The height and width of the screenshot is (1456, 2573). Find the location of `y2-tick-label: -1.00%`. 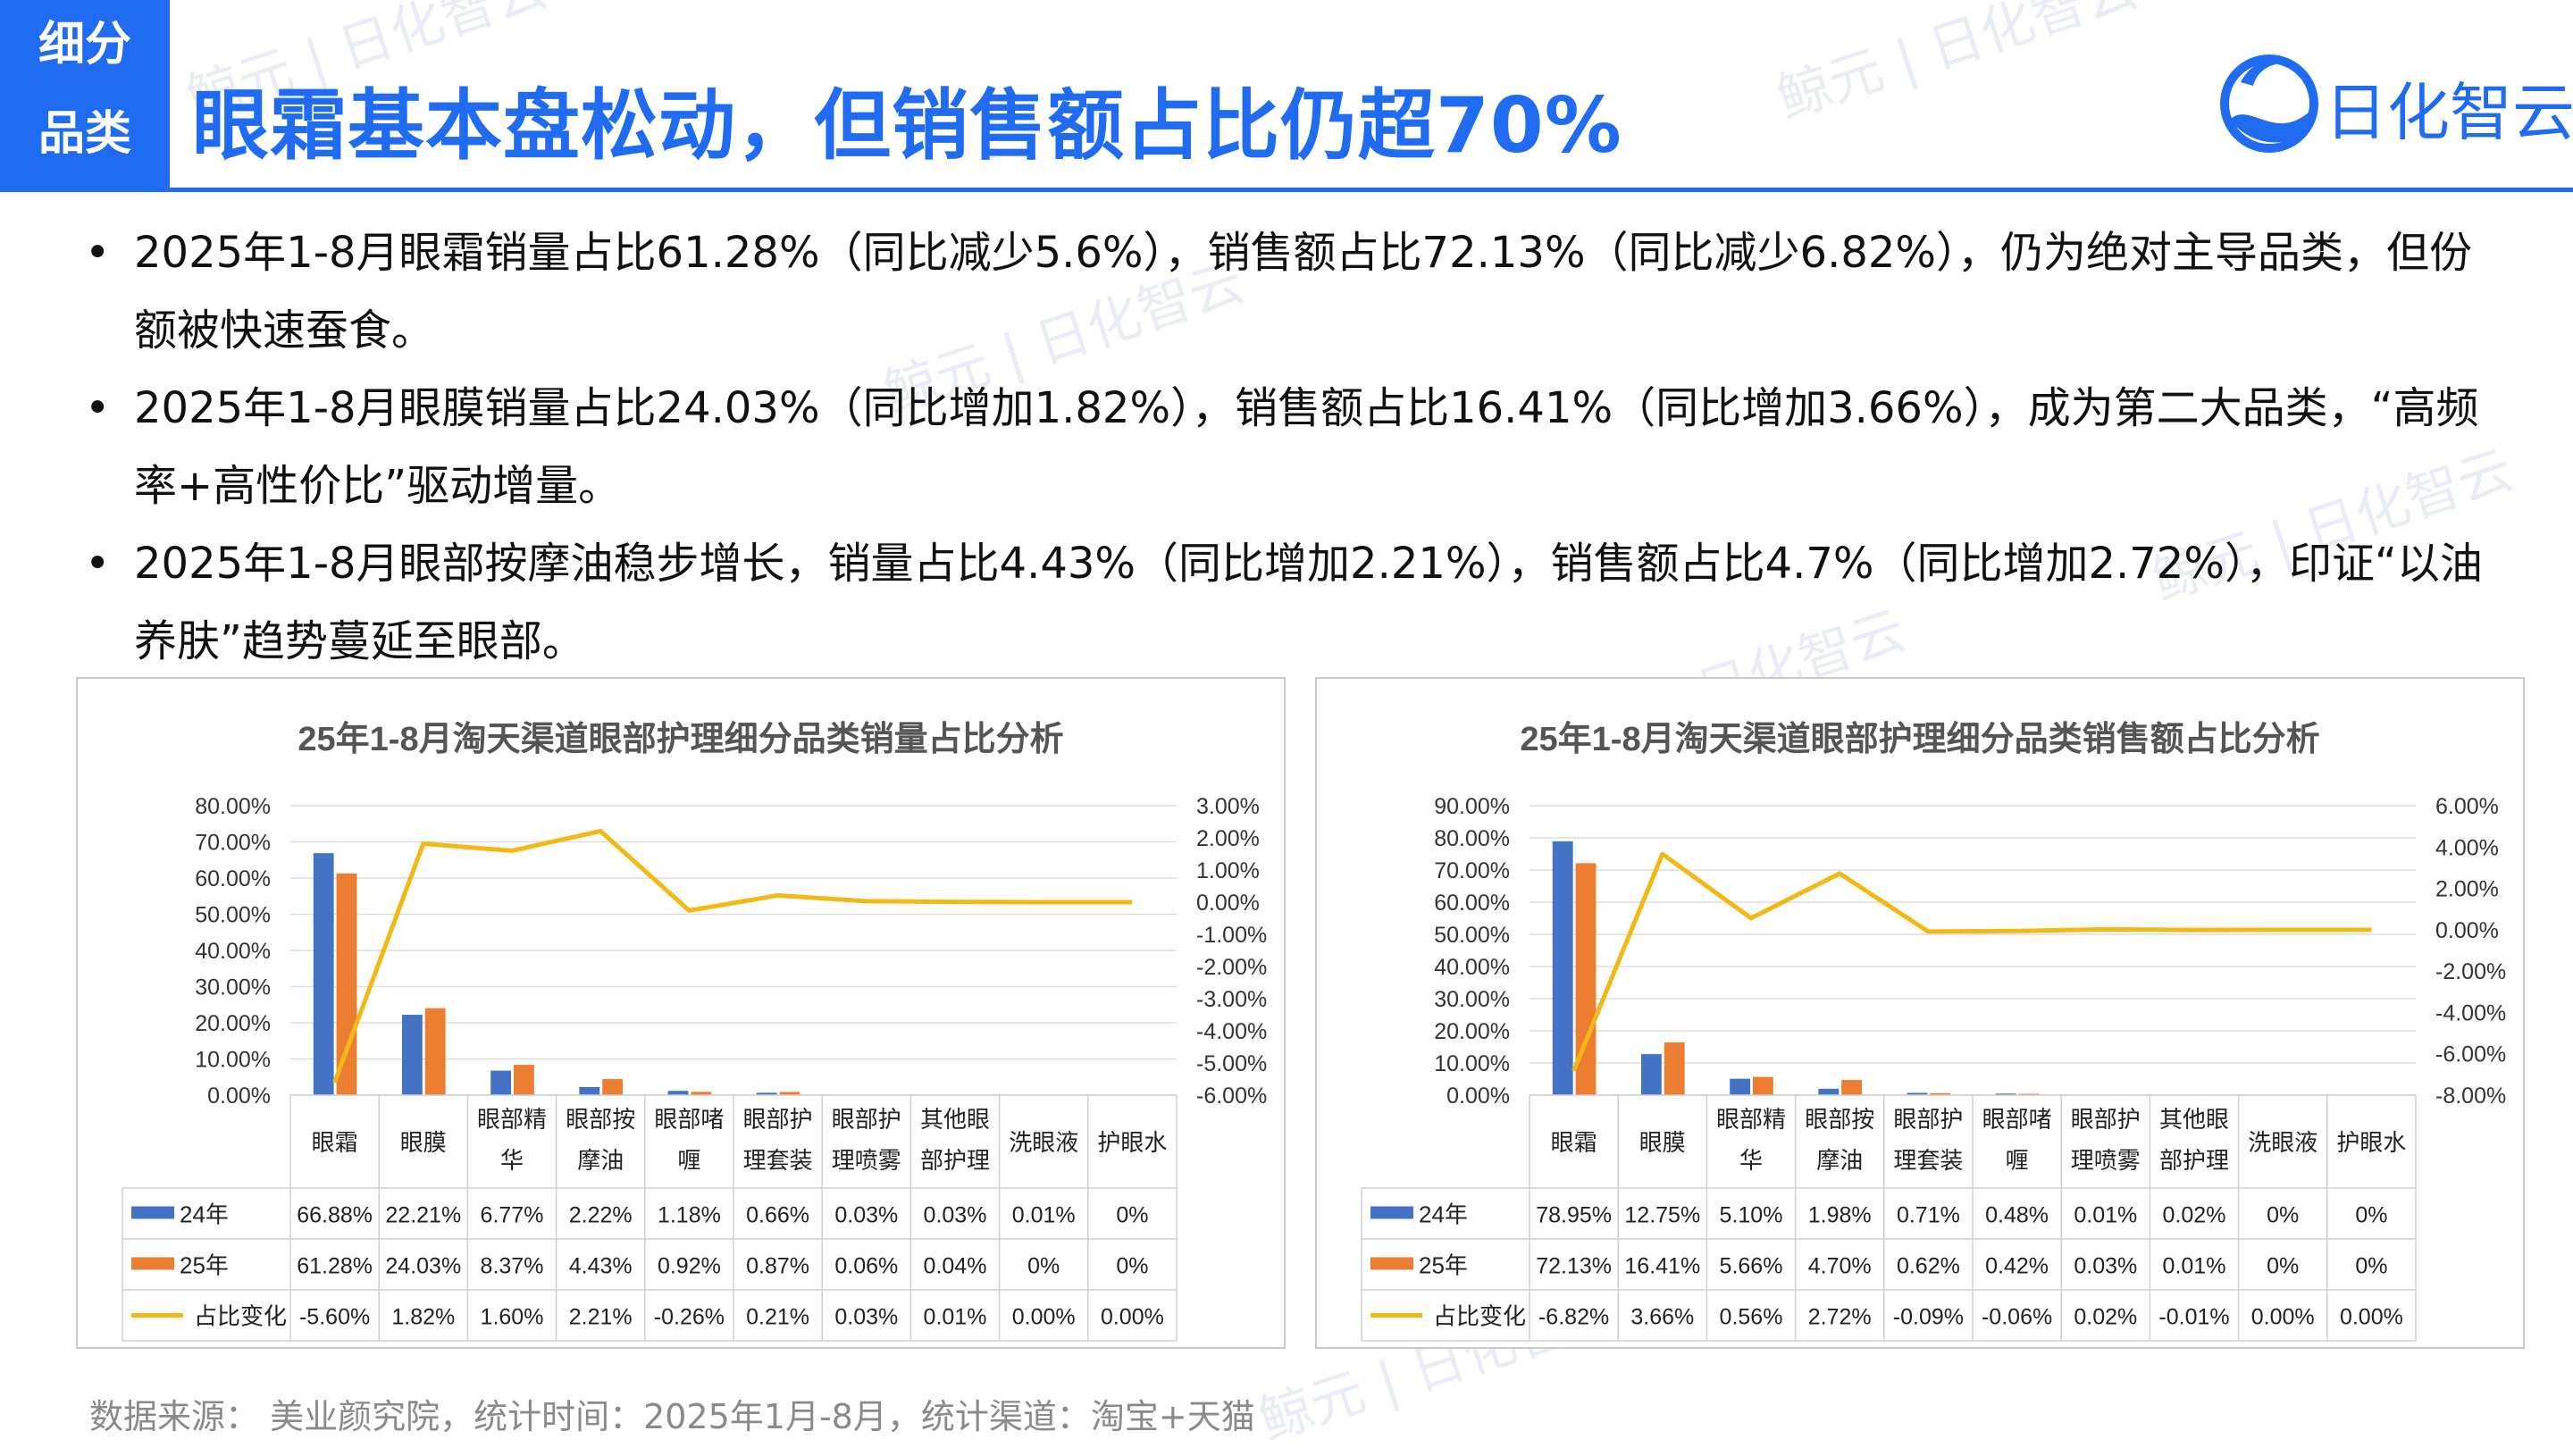

y2-tick-label: -1.00% is located at coordinates (1231, 935).